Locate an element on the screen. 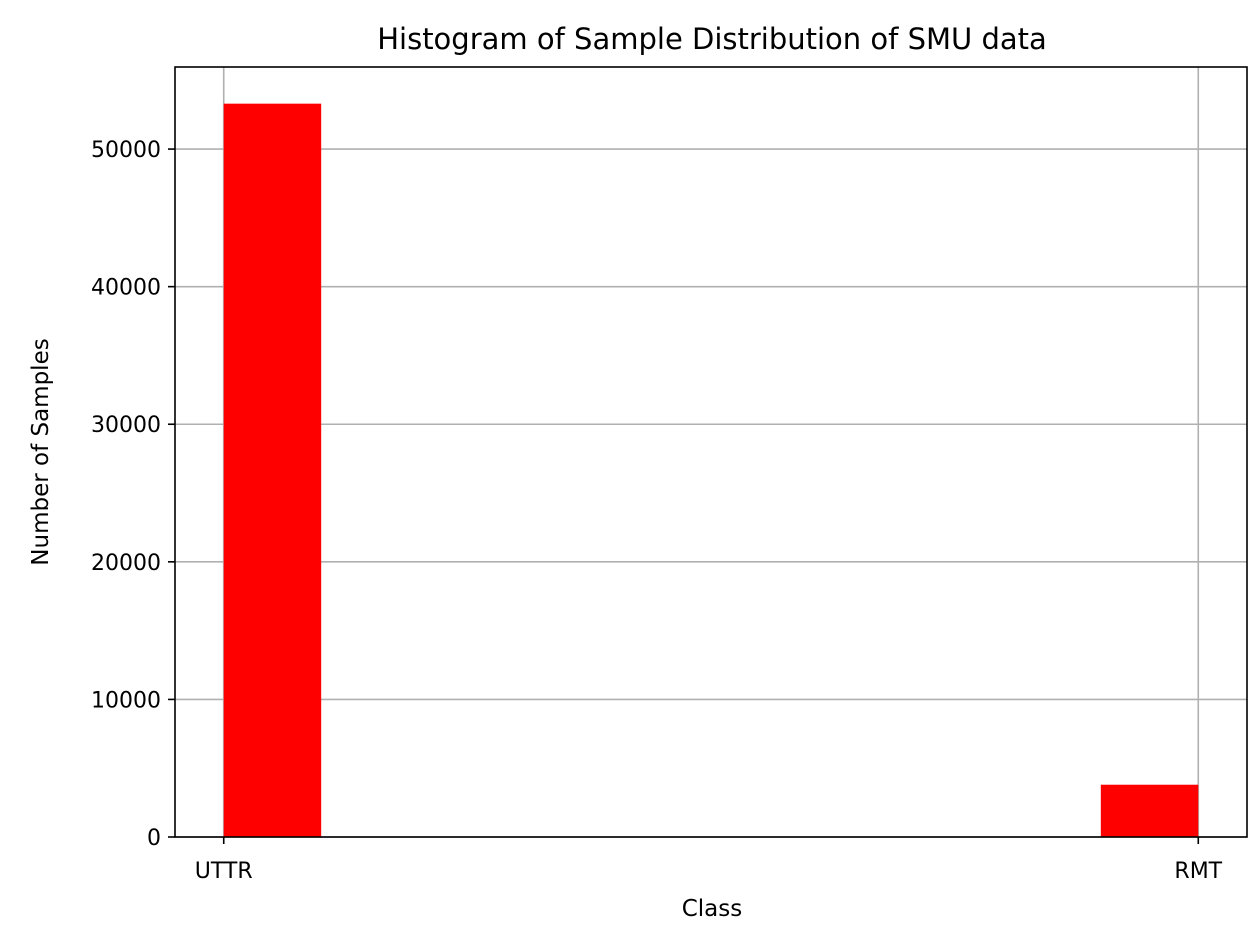  x-tick-label: UTTR is located at coordinates (224, 871).